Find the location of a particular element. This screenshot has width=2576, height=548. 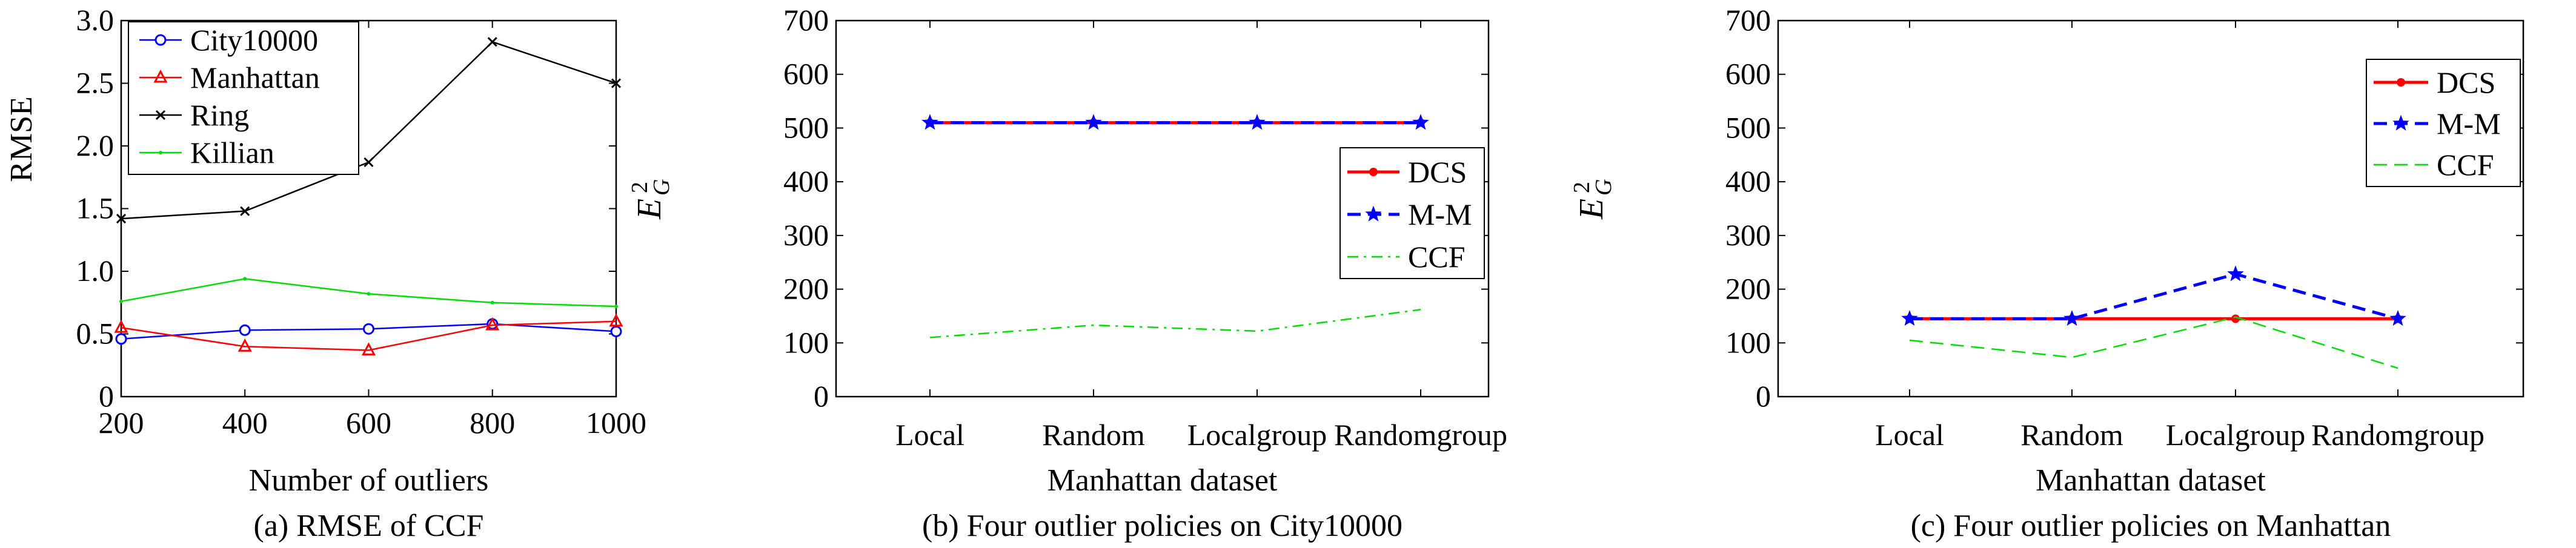

x-tick-label: 600 is located at coordinates (368, 423).